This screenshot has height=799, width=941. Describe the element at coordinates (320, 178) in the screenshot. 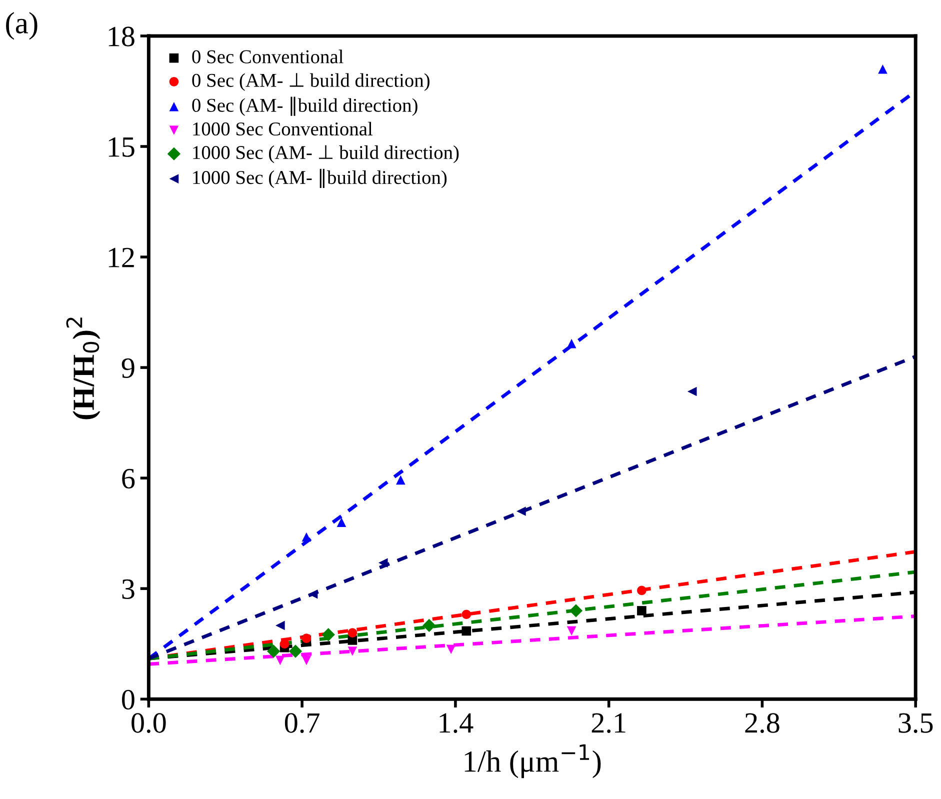

I see `legend-label: 1000 Sec (AM- ∥build direction)` at that location.